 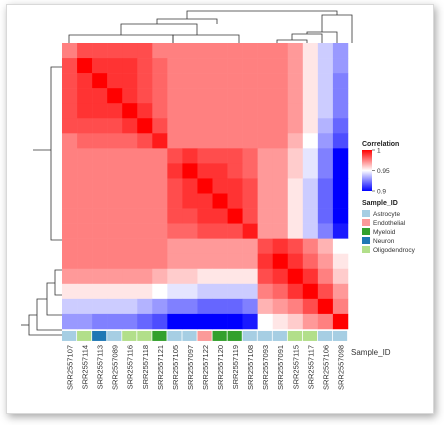 What do you see at coordinates (383, 171) in the screenshot?
I see `colorbar-tick-label: 0.95` at bounding box center [383, 171].